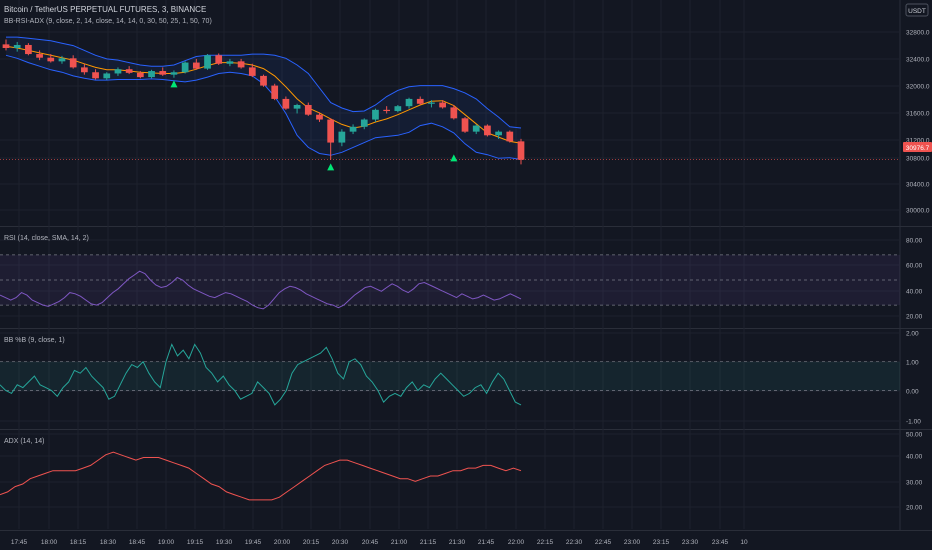 The height and width of the screenshot is (550, 932). I want to click on y-tick-label: 32800.0, so click(918, 33).